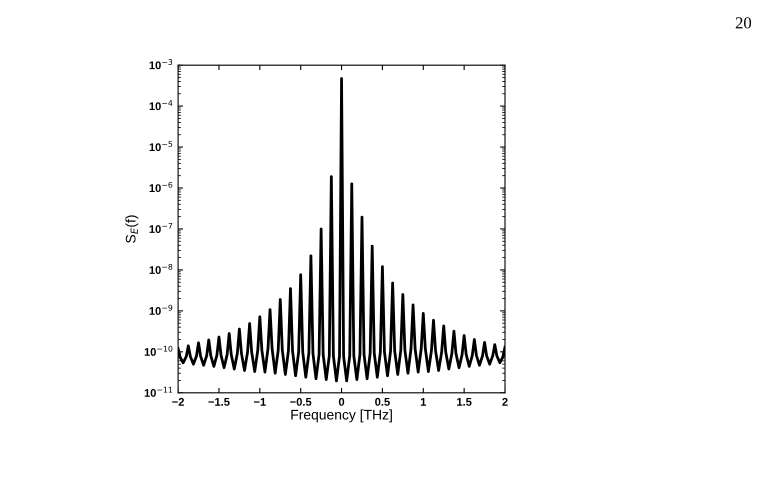 Image resolution: width=771 pixels, height=479 pixels. I want to click on x-axis-title: Frequency [THz], so click(341, 415).